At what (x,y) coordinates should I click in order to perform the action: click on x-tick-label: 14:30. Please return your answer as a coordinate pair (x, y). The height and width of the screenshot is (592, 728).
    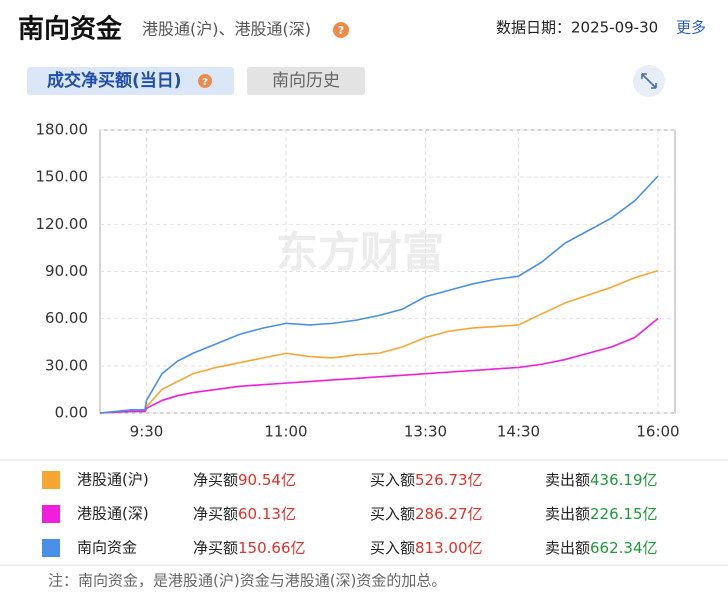
    Looking at the image, I should click on (518, 432).